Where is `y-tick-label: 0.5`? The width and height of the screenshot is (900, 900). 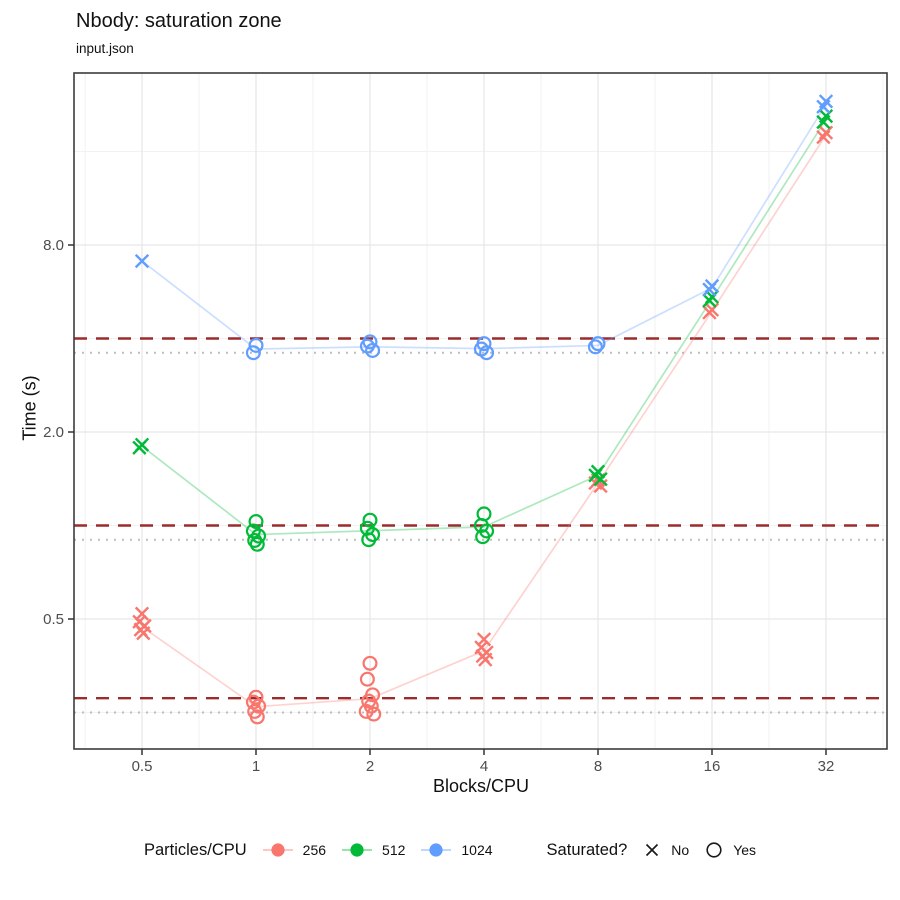
y-tick-label: 0.5 is located at coordinates (53, 619).